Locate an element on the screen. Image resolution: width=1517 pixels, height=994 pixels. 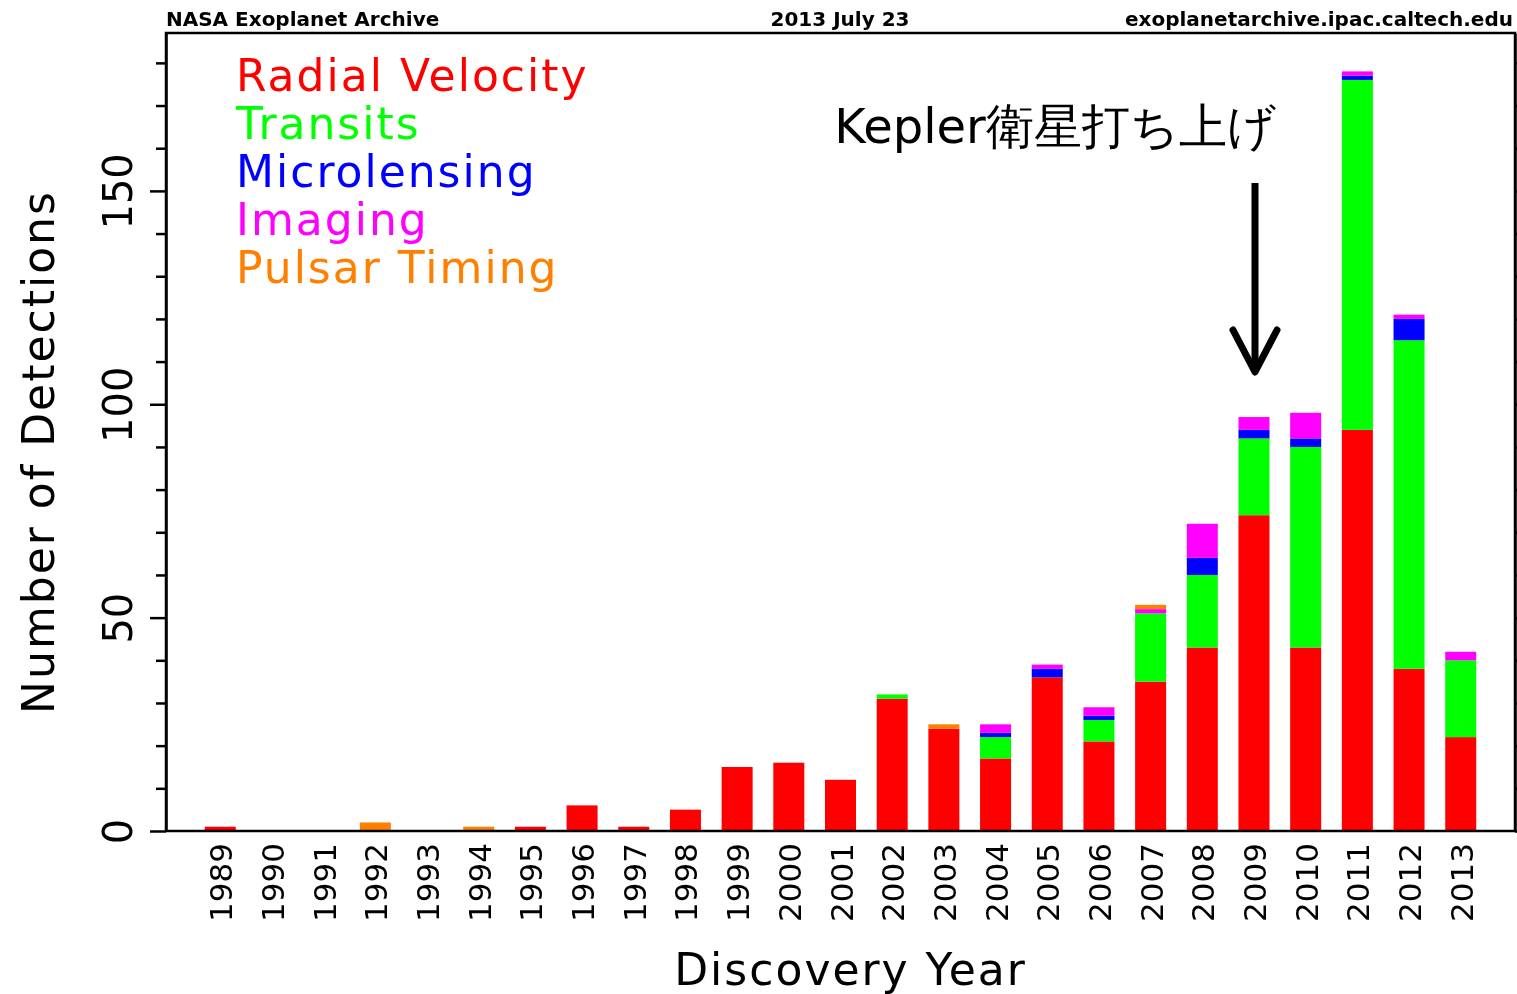
text: Microlensing is located at coordinates (386, 171).